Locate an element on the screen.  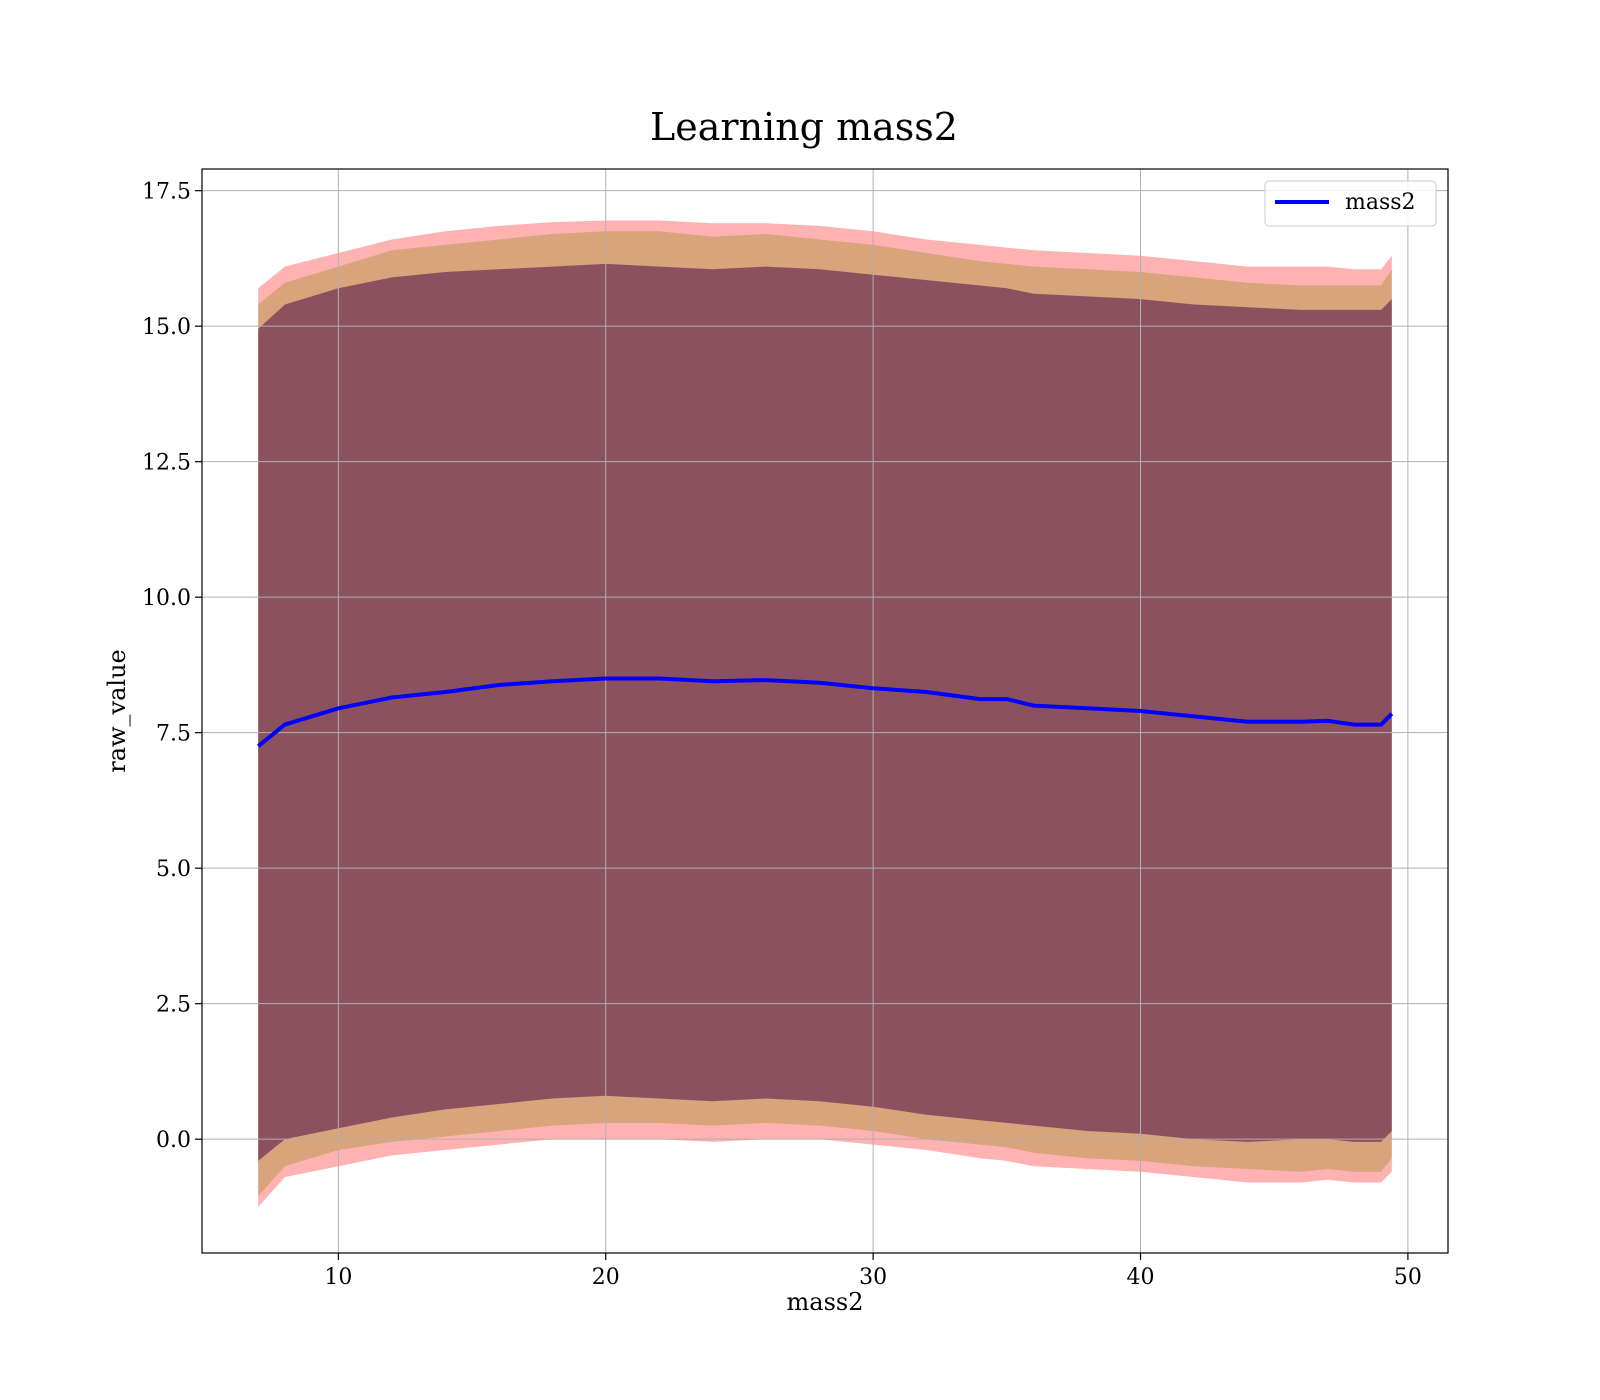
series-line-mass2 is located at coordinates (825, 712).